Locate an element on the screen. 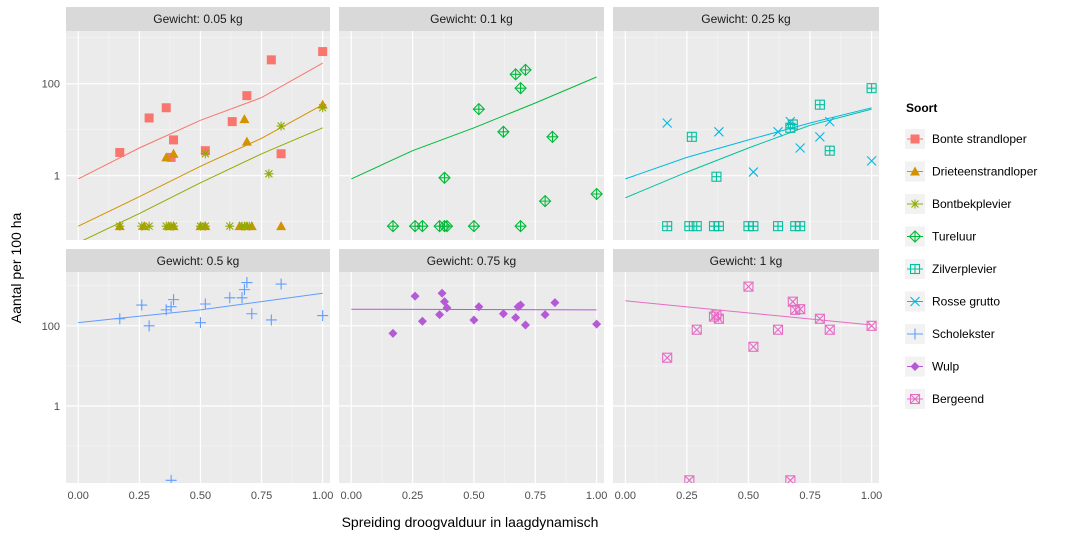 This screenshot has width=1078, height=538. legend-item: Drieteenstrandloper is located at coordinates (971, 171).